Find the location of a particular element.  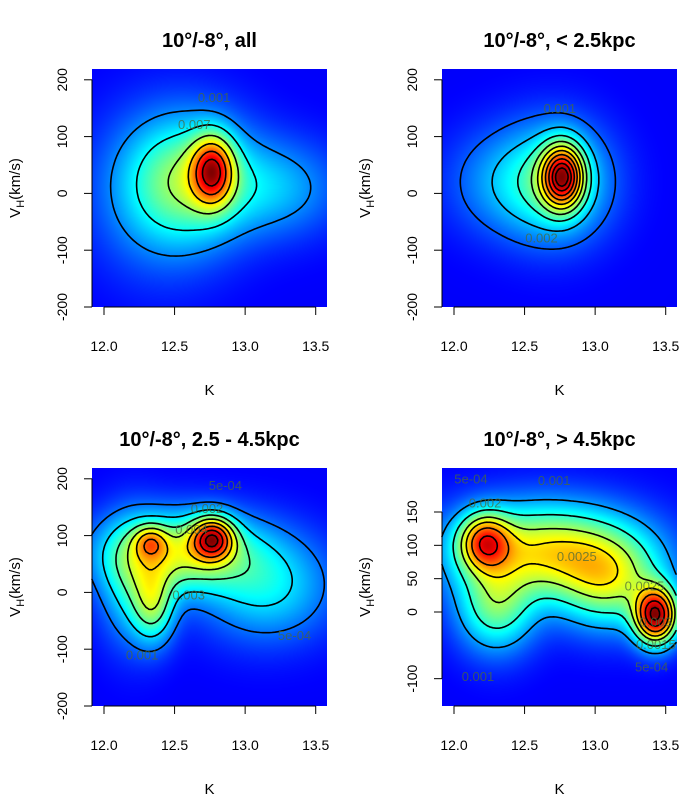

y-tick-label: 50 is located at coordinates (412, 579).